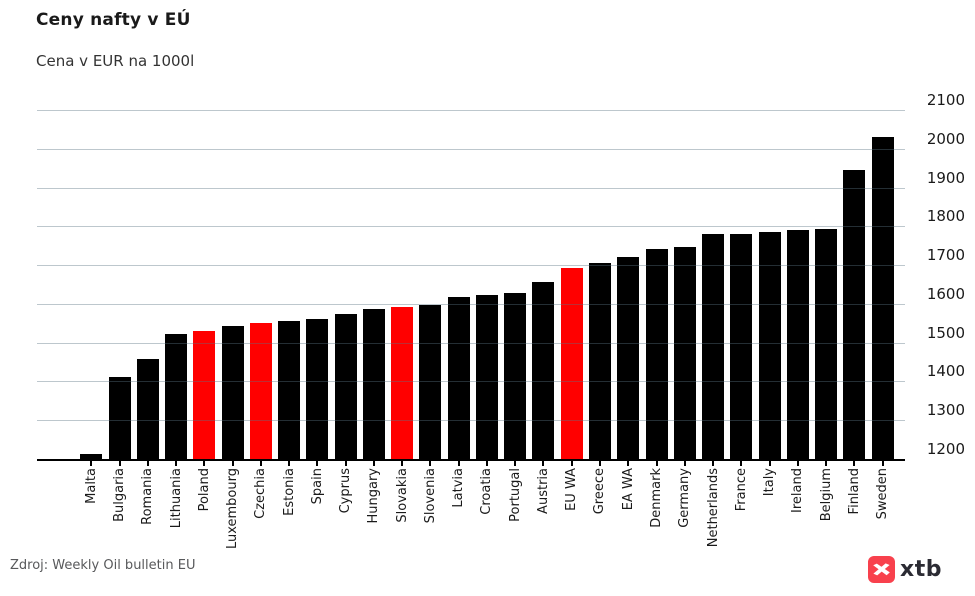  What do you see at coordinates (373, 383) in the screenshot?
I see `bar-hungary` at bounding box center [373, 383].